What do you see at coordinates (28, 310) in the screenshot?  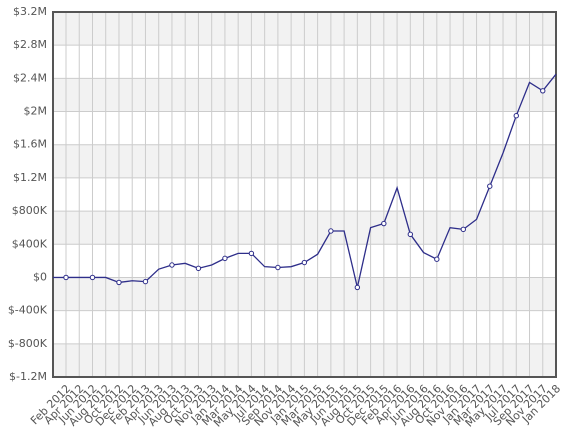 I see `y-tick-label: $-400K` at bounding box center [28, 310].